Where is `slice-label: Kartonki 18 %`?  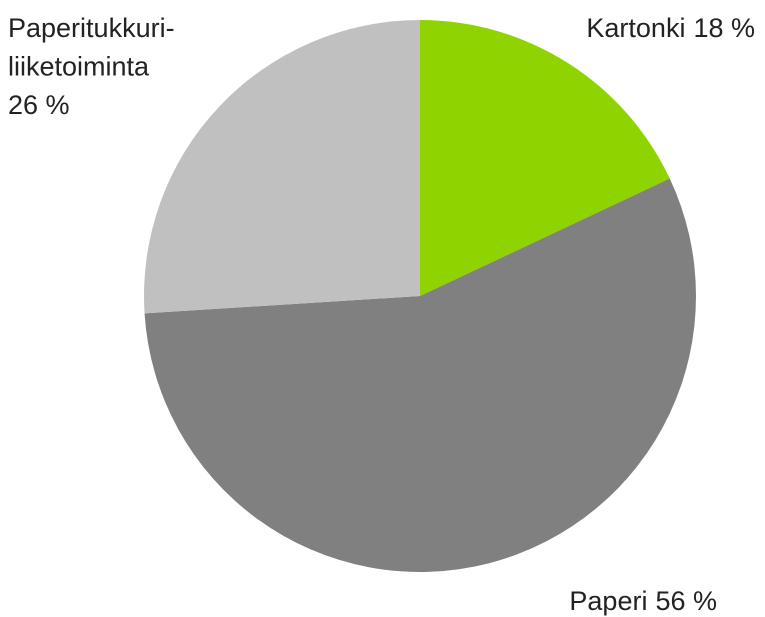
slice-label: Kartonki 18 % is located at coordinates (670, 28).